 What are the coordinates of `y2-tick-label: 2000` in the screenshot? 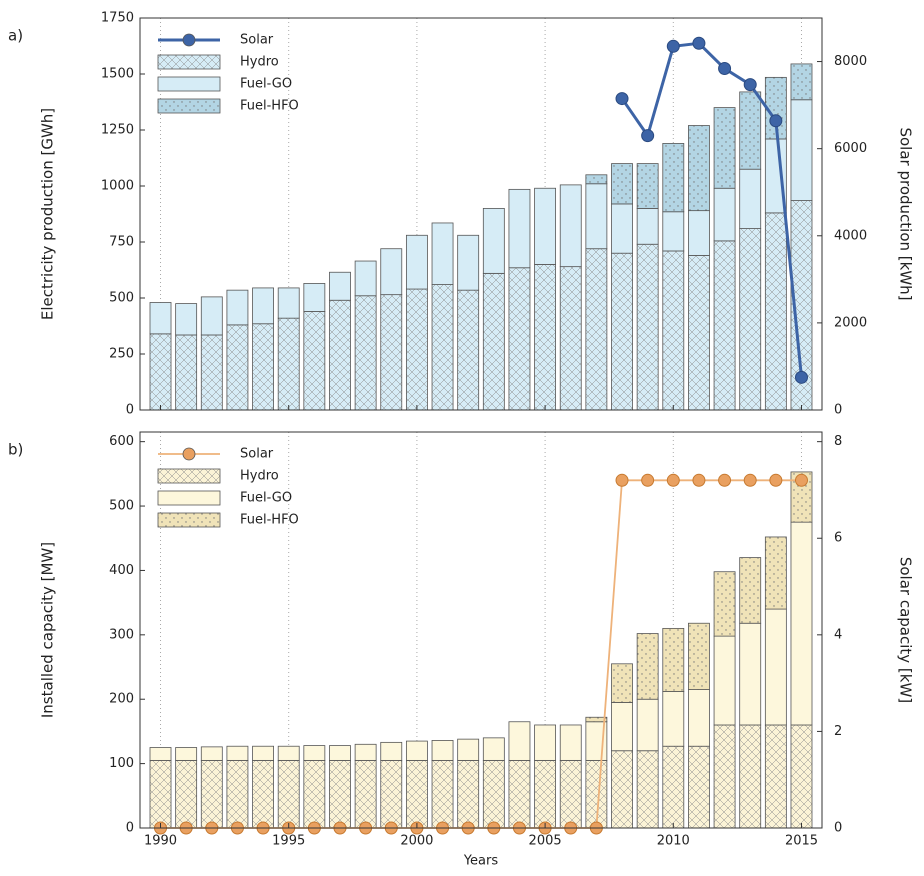 It's located at (850, 322).